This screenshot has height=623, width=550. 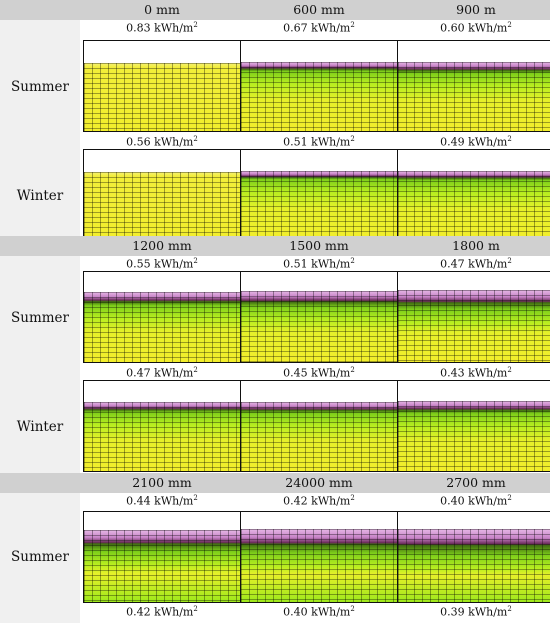 I want to click on energy-value-text: 0.60 kWh/m, so click(x=474, y=28).